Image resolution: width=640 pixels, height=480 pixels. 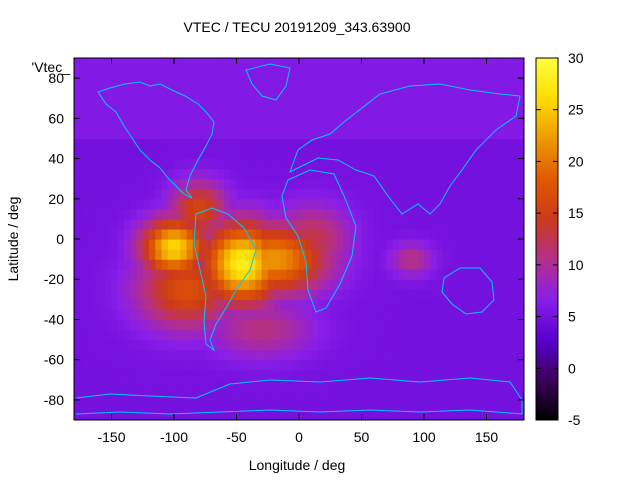 What do you see at coordinates (54, 400) in the screenshot?
I see `y-tick-label: -80` at bounding box center [54, 400].